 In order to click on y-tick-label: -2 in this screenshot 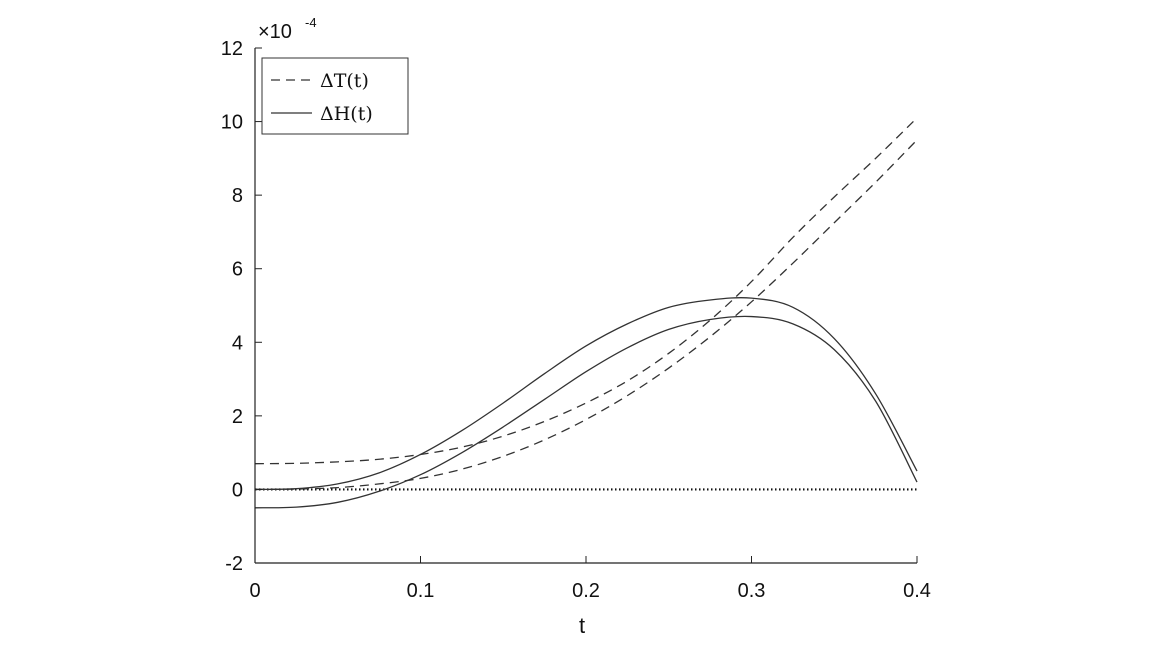, I will do `click(234, 564)`.